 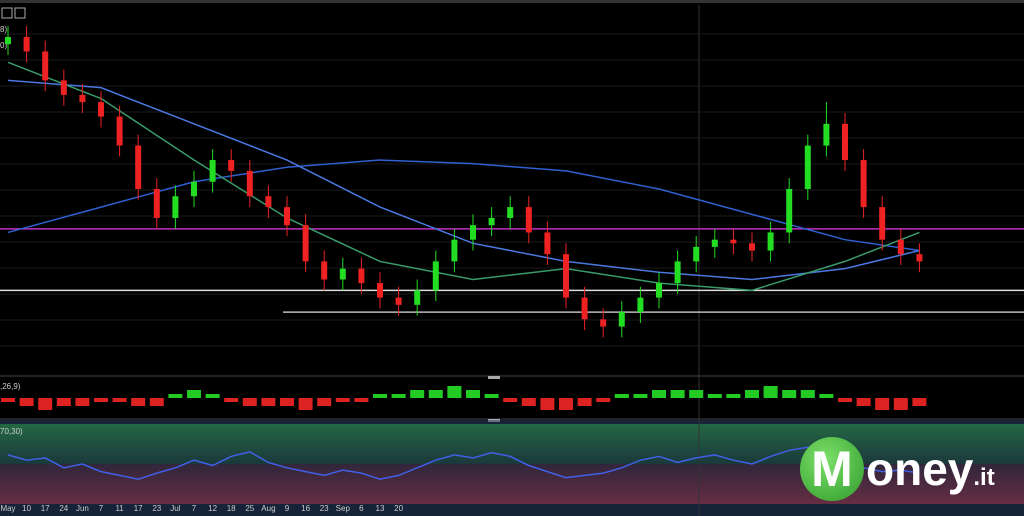 I want to click on x-tick-label: Jul, so click(x=175, y=508).